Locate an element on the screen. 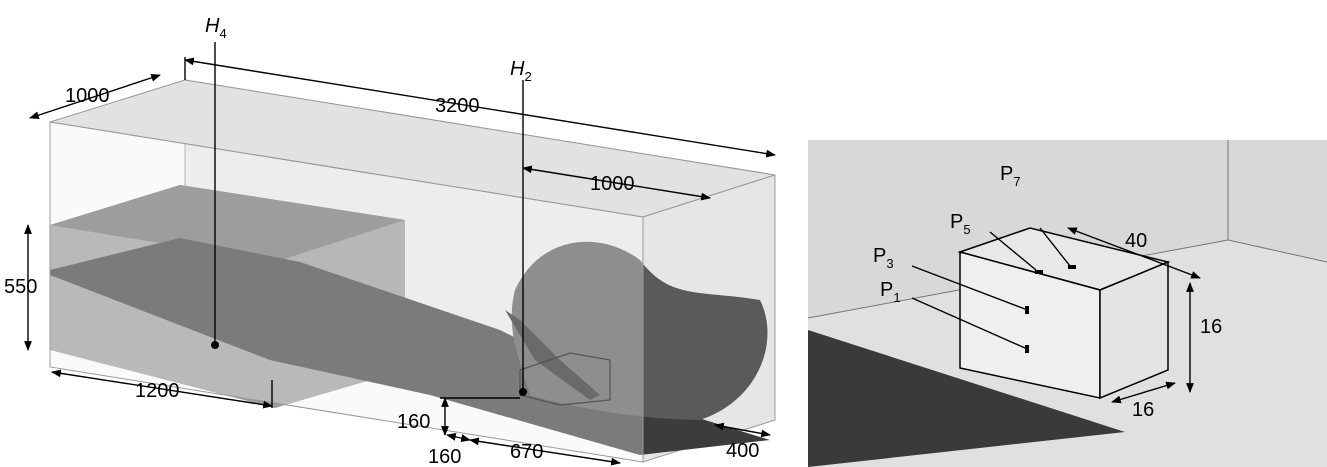 The image size is (1327, 467). probe-label: P1 is located at coordinates (890, 292).